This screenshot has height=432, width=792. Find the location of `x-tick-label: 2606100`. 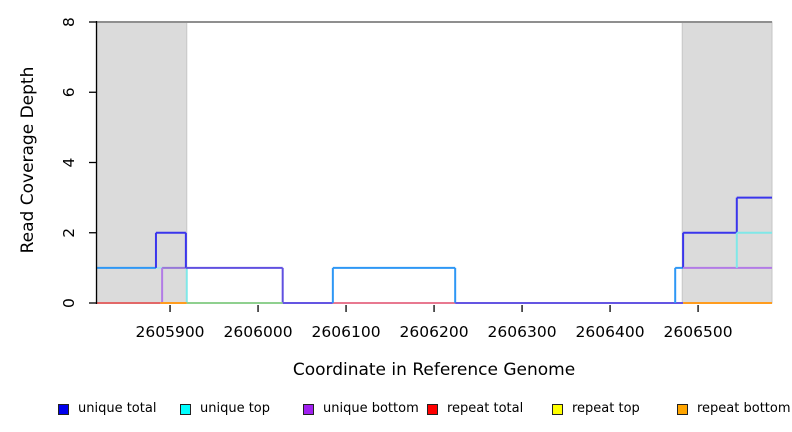

x-tick-label: 2606100 is located at coordinates (346, 332).